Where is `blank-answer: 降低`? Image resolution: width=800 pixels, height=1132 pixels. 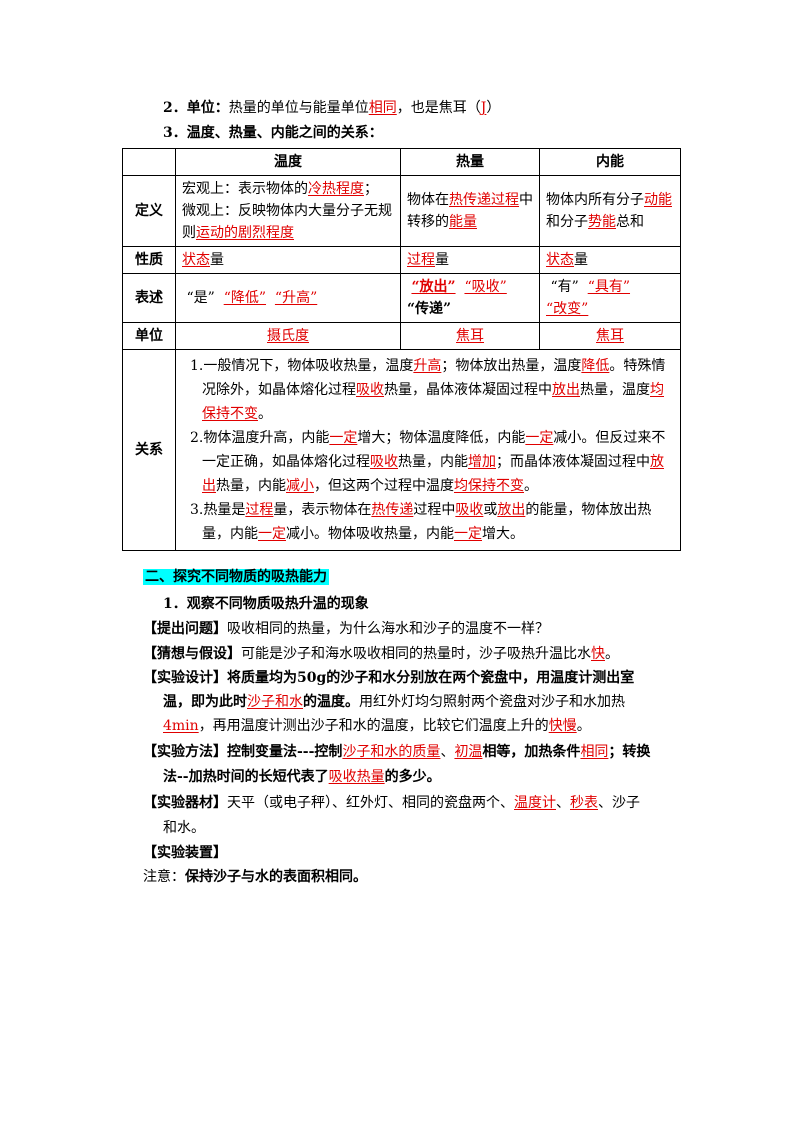
blank-answer: 降低 is located at coordinates (595, 366).